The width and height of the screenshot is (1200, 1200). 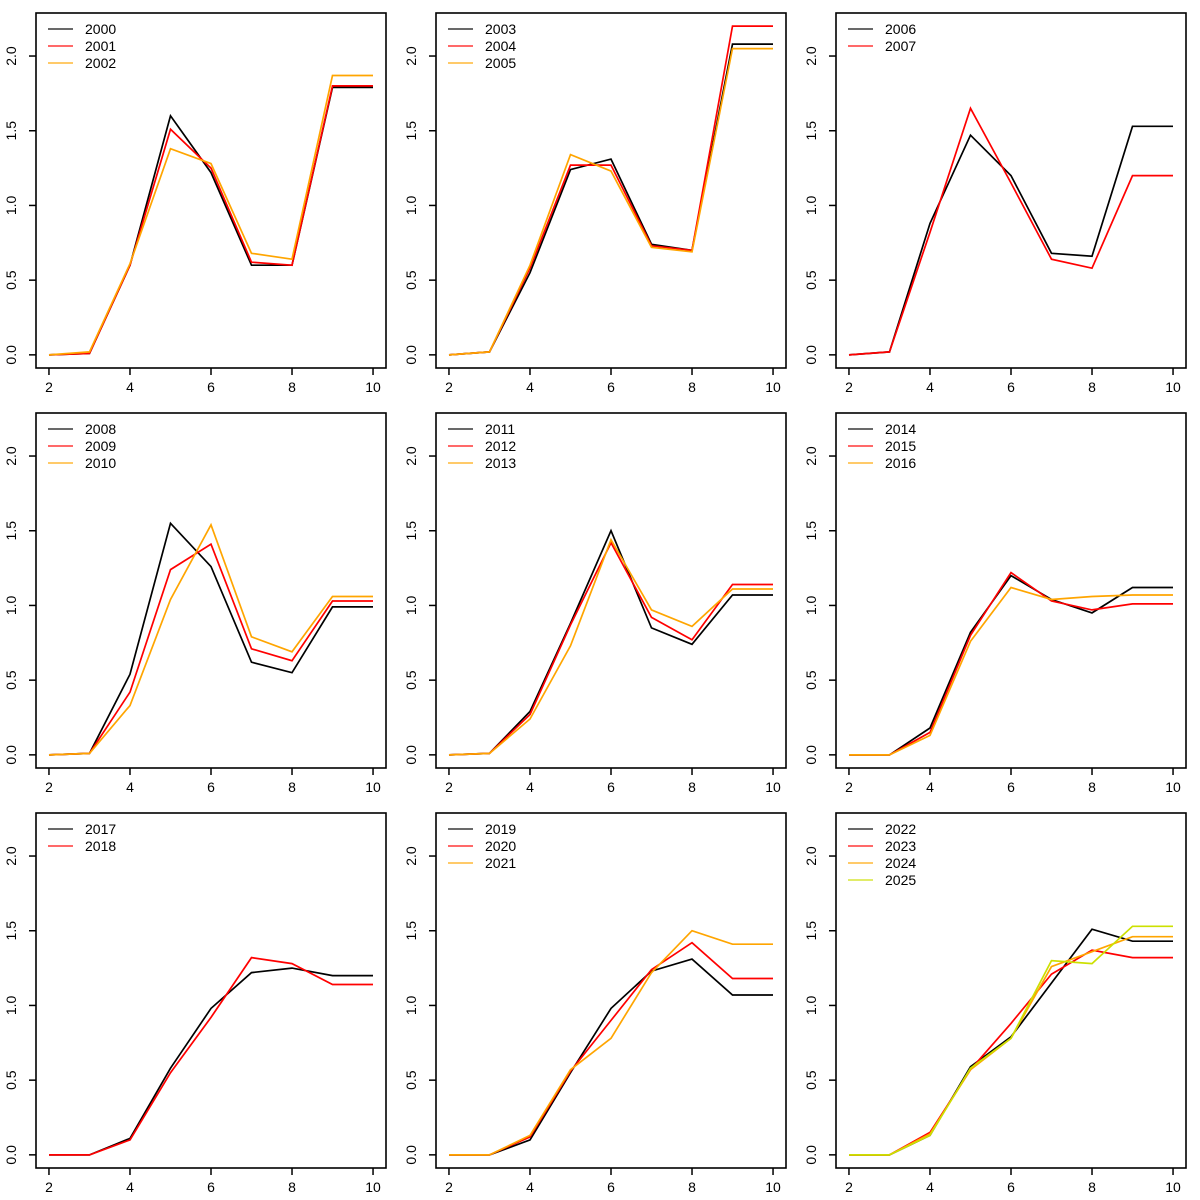 What do you see at coordinates (500, 463) in the screenshot?
I see `legend-label-2013: 2013` at bounding box center [500, 463].